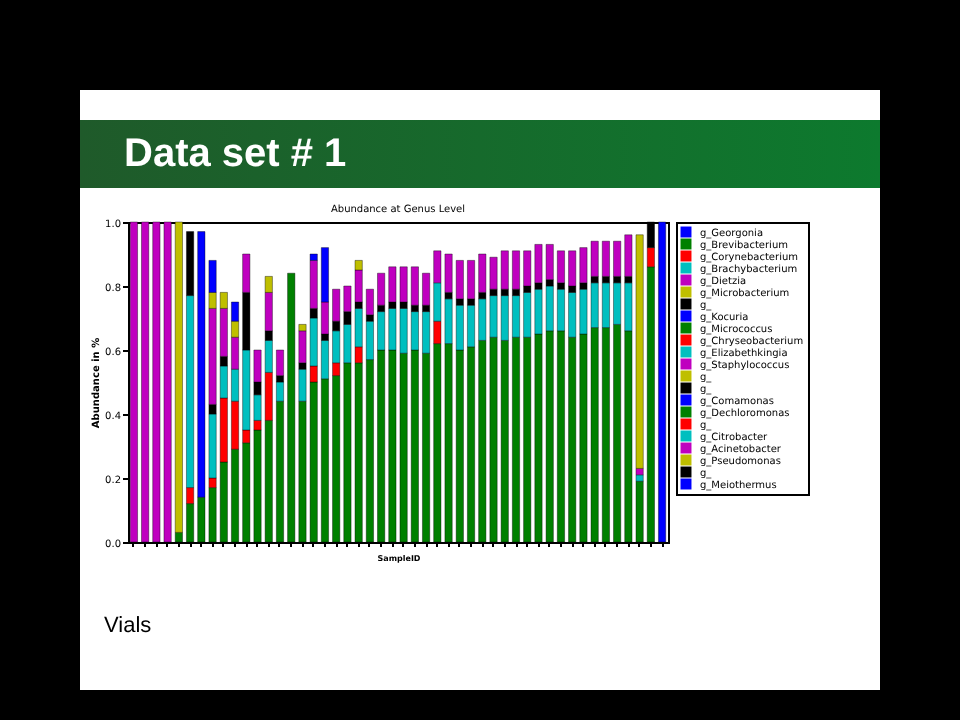 Image resolution: width=960 pixels, height=720 pixels. What do you see at coordinates (480, 154) in the screenshot?
I see `chart-title: Data set # 1` at bounding box center [480, 154].